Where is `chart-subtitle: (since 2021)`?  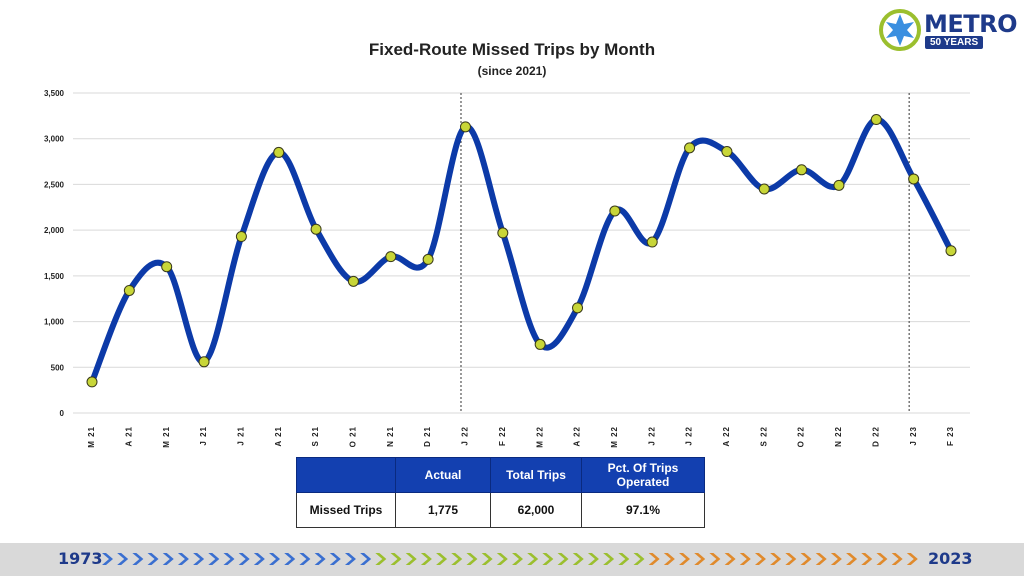 chart-subtitle: (since 2021) is located at coordinates (512, 71).